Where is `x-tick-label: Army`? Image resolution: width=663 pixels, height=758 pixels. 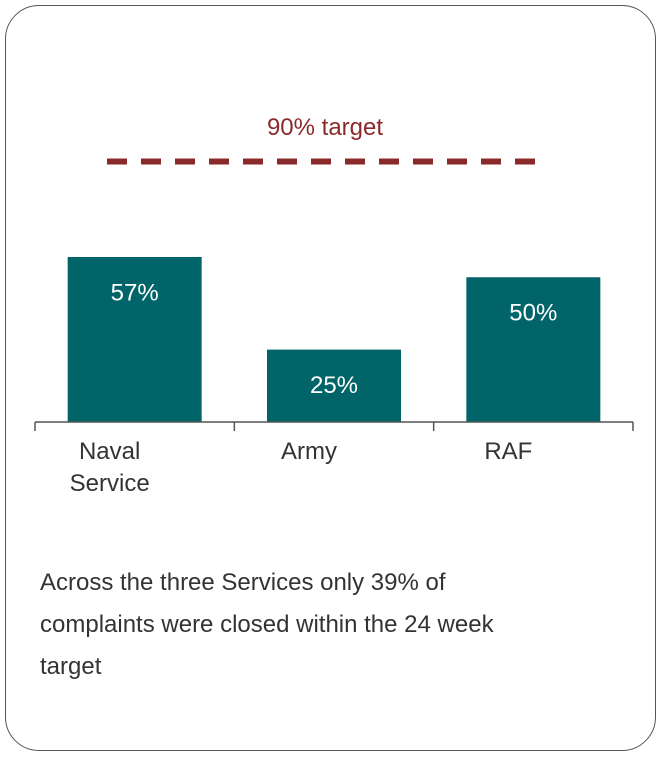 x-tick-label: Army is located at coordinates (309, 451).